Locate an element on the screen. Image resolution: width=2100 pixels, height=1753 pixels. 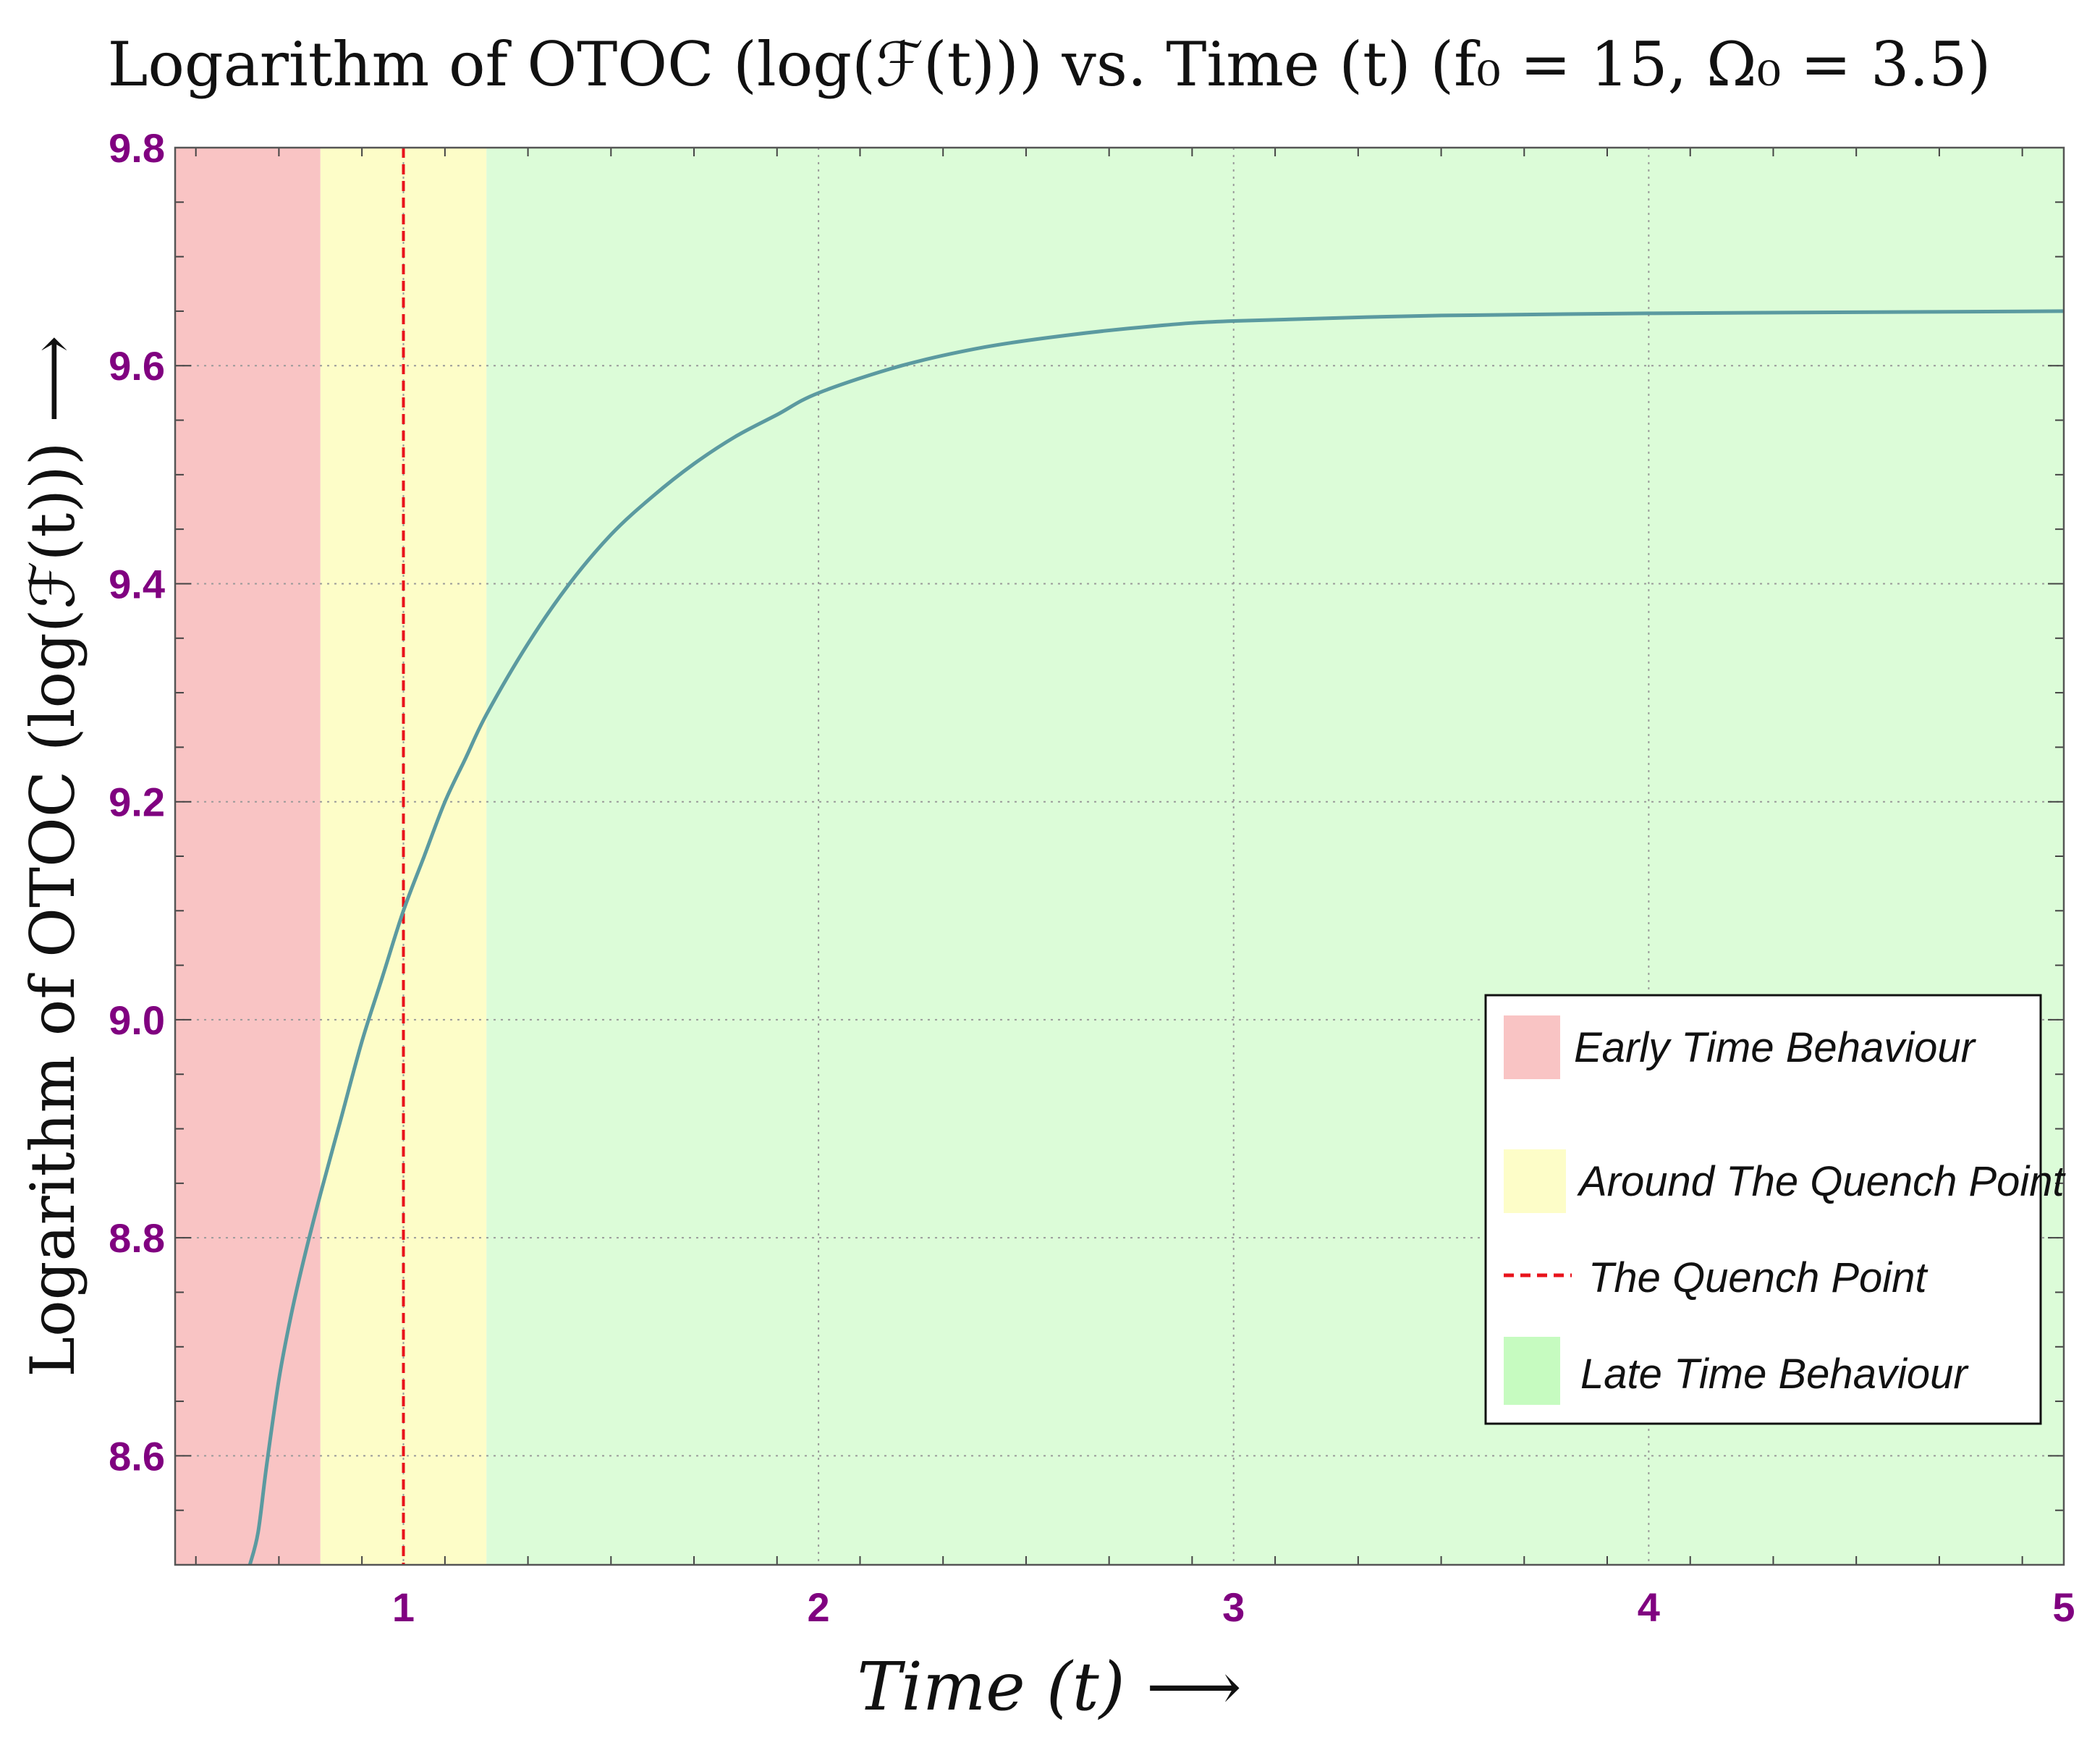
legend-box is located at coordinates (1763, 1209).